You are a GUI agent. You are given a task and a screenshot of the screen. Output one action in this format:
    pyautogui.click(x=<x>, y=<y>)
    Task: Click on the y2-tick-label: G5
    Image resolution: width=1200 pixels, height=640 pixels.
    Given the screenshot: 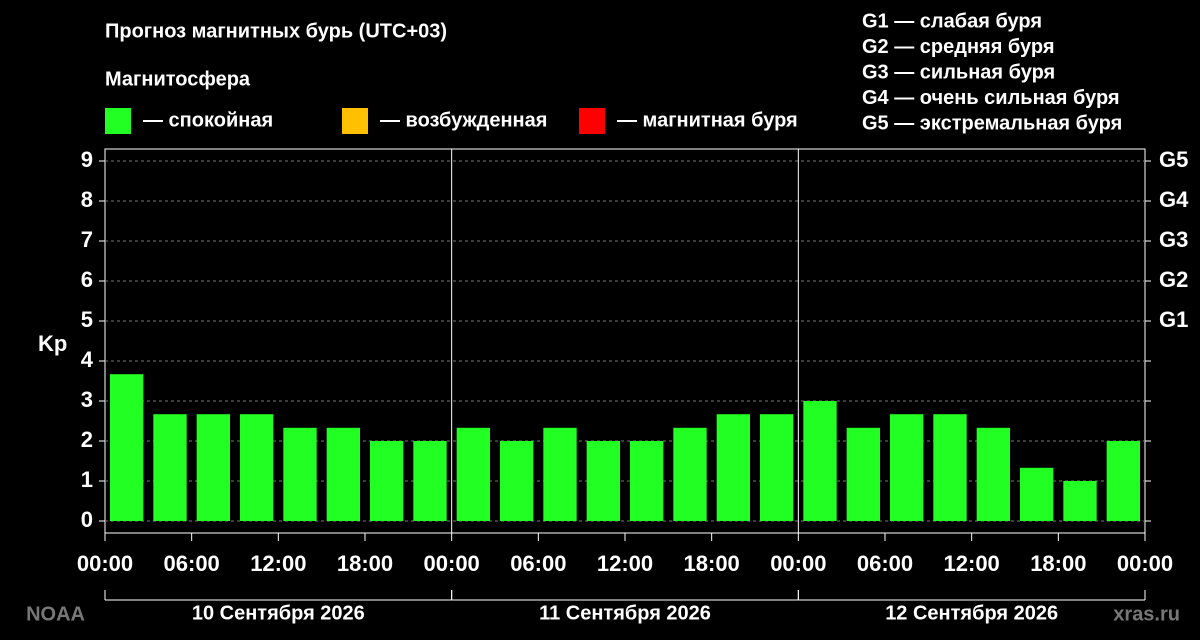 What is the action you would take?
    pyautogui.click(x=1173, y=159)
    